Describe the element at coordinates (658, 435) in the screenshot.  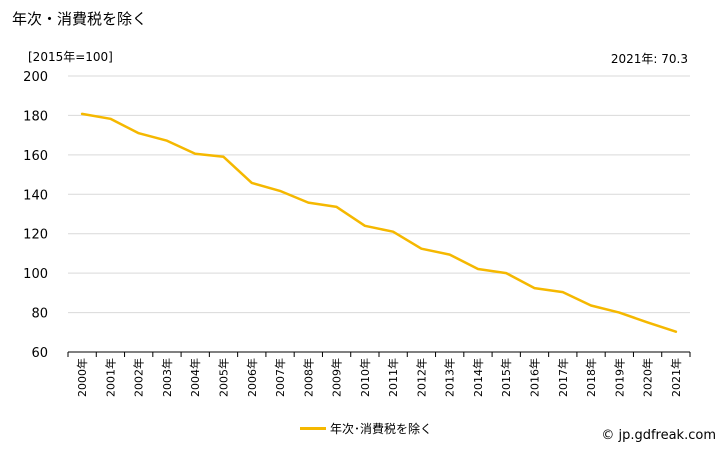
I see `source-credit: © jp.gdfreak.com` at that location.